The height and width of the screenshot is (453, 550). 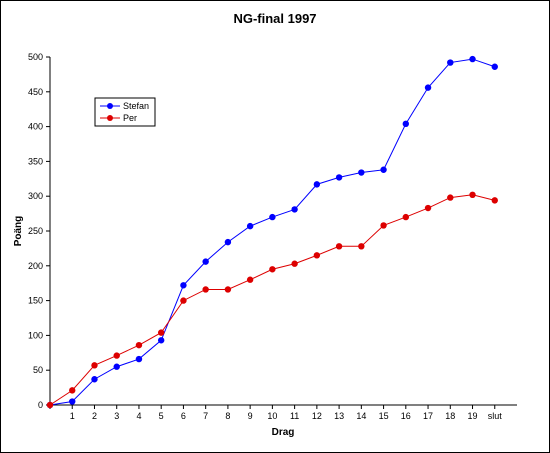 I want to click on y-tick-label: 300, so click(x=35, y=196).